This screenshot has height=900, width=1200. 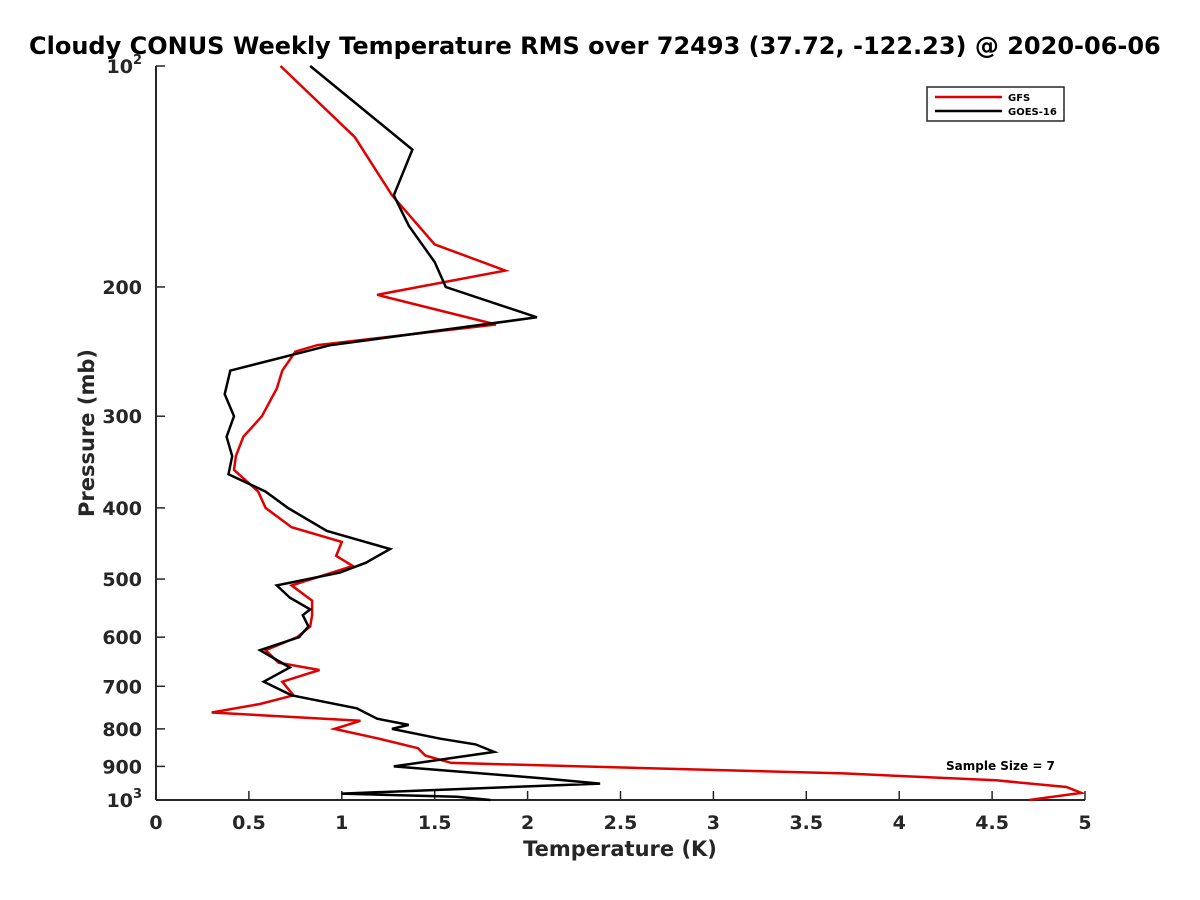 I want to click on legend-box, so click(x=995, y=104).